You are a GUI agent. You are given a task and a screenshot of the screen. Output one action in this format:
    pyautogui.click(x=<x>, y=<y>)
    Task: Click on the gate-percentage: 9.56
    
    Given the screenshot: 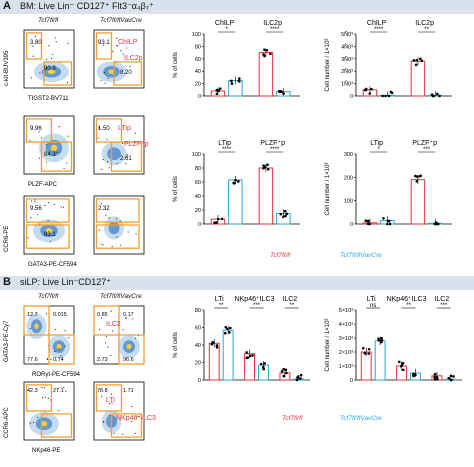 What is the action you would take?
    pyautogui.click(x=36, y=209)
    